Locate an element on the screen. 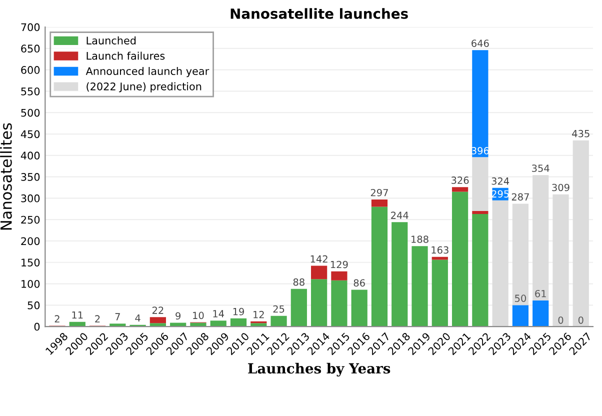  legend-label: (2022 June) prediction is located at coordinates (144, 87).